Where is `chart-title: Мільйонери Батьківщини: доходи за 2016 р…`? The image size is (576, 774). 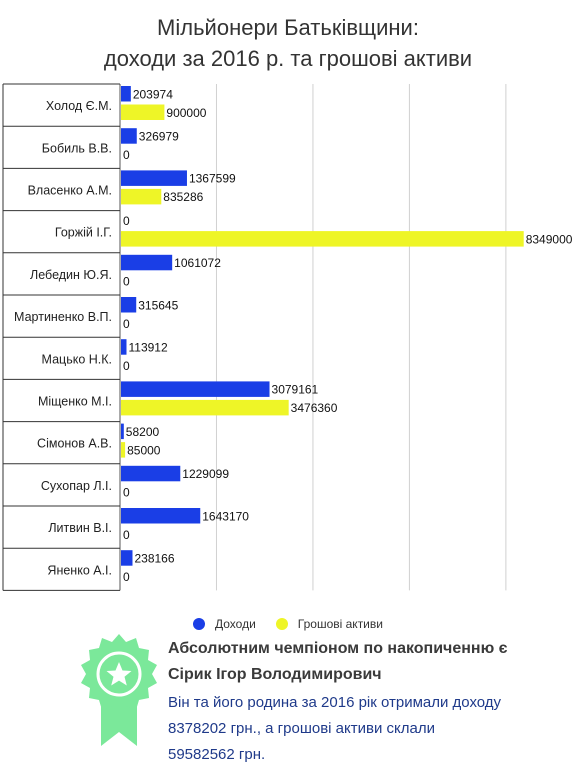
chart-title: Мільйонери Батьківщини: доходи за 2016 р… is located at coordinates (288, 43).